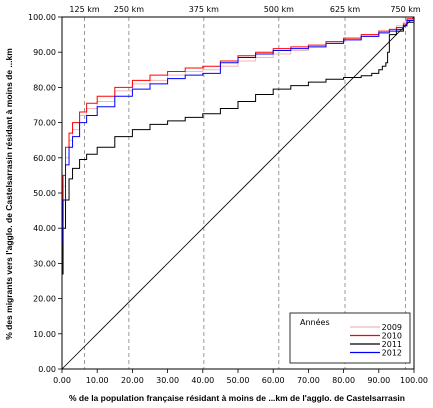 This screenshot has height=408, width=433. What do you see at coordinates (167, 380) in the screenshot?
I see `x-tick-label: 30.00` at bounding box center [167, 380].